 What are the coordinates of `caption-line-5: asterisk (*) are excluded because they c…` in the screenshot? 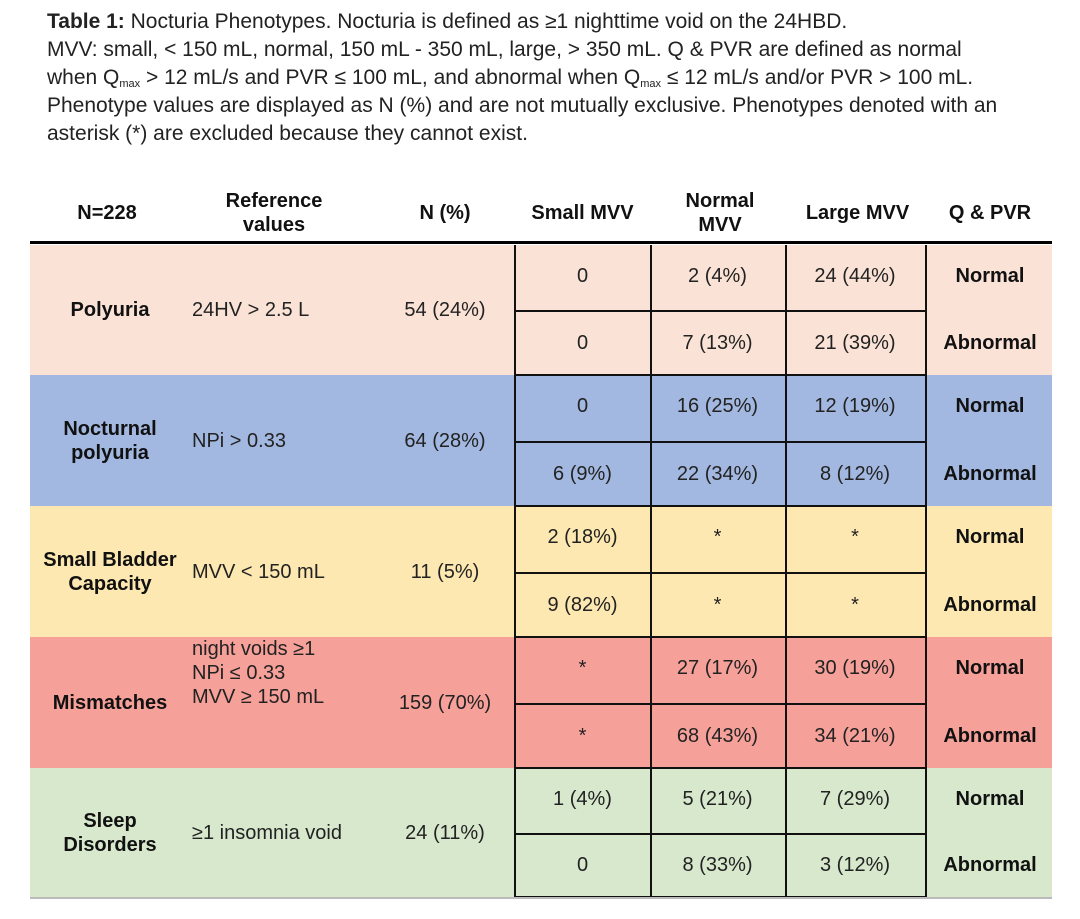 It's located at (287, 133).